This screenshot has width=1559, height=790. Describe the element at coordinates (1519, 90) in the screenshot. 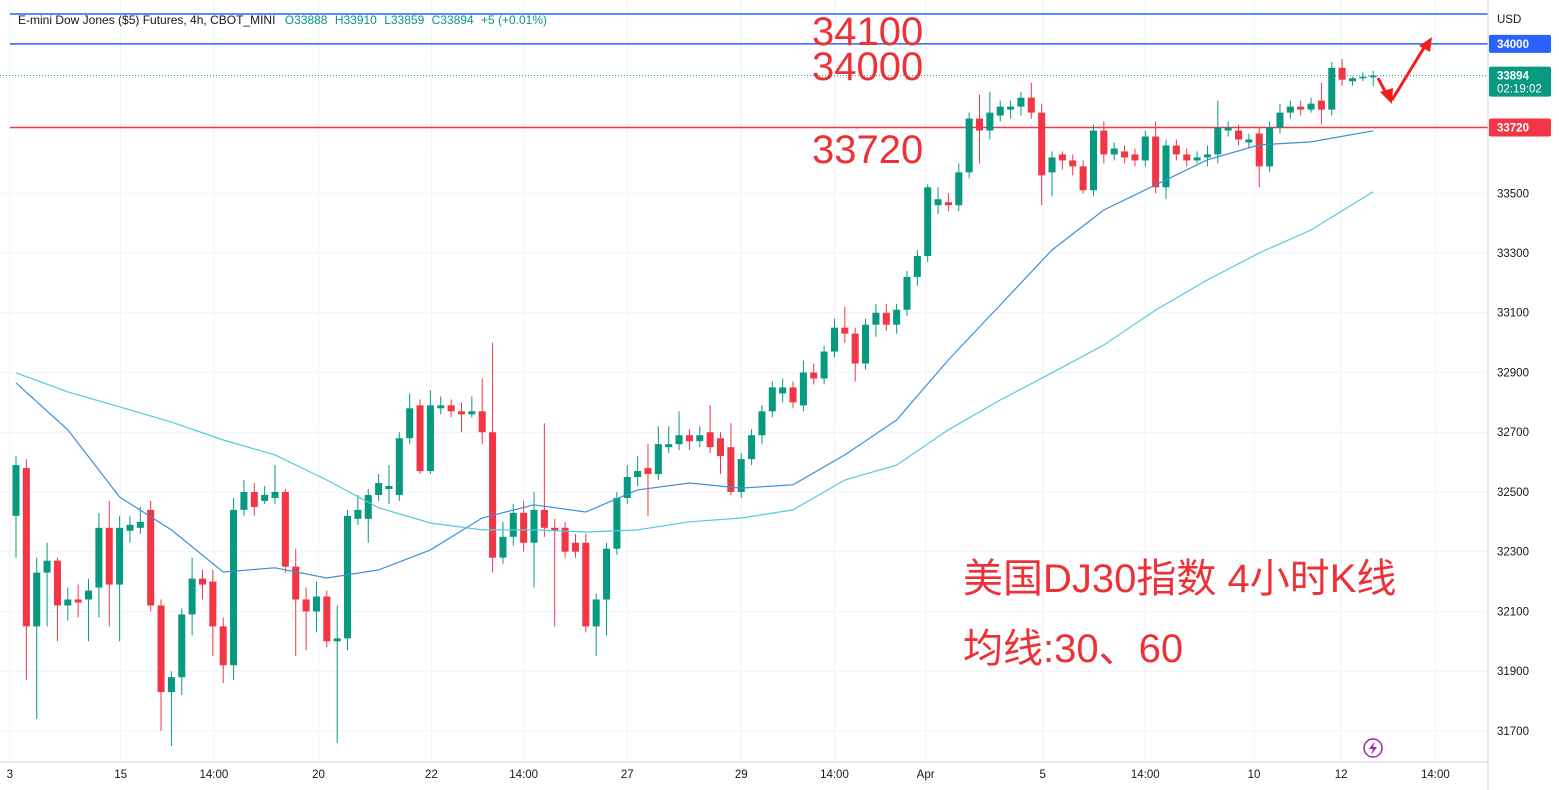

I see `countdown: 02:19:02` at that location.